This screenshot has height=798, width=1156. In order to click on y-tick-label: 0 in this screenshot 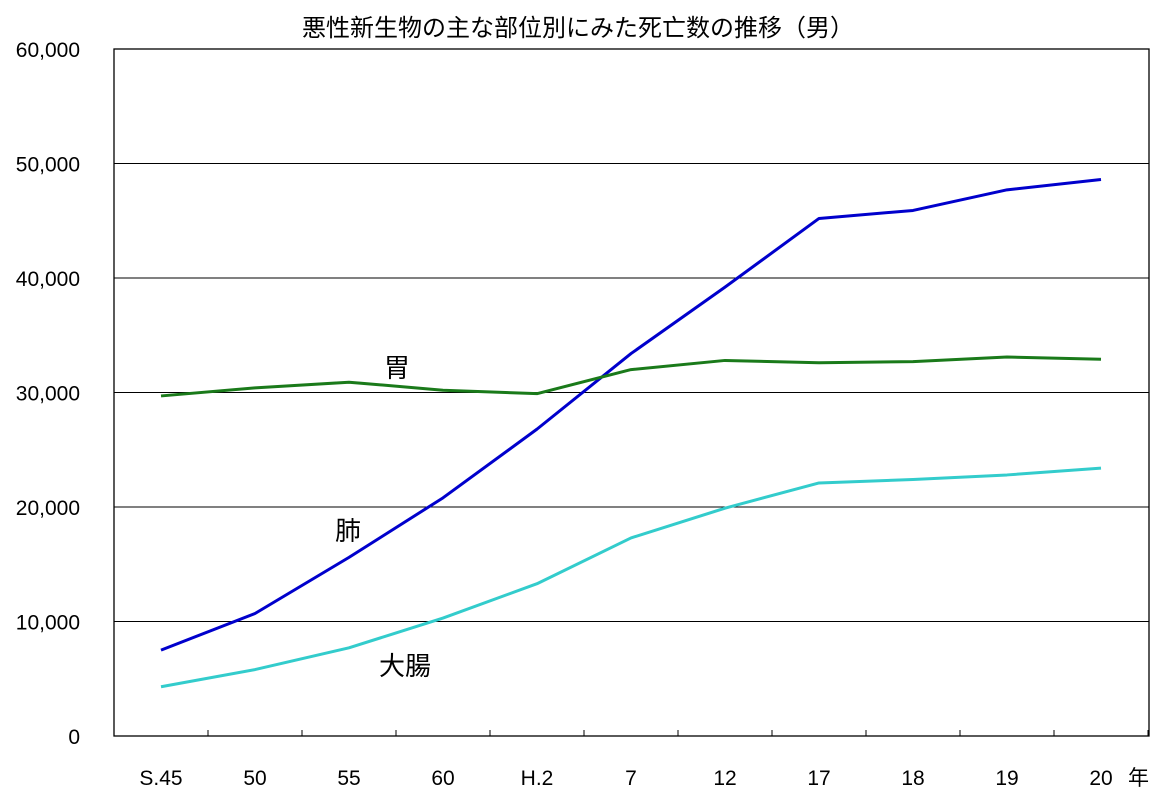, I will do `click(74, 737)`.